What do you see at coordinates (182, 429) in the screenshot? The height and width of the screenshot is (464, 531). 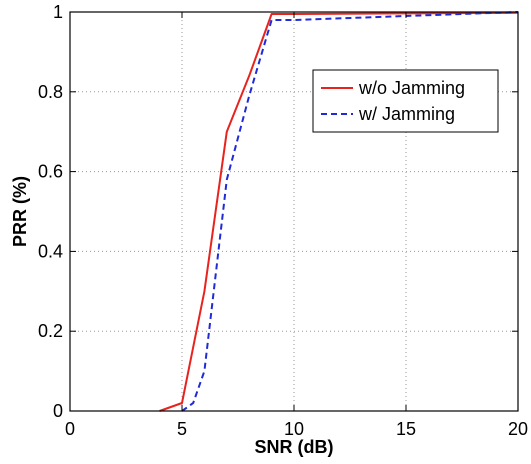 I see `x-tick-label-1: 5` at bounding box center [182, 429].